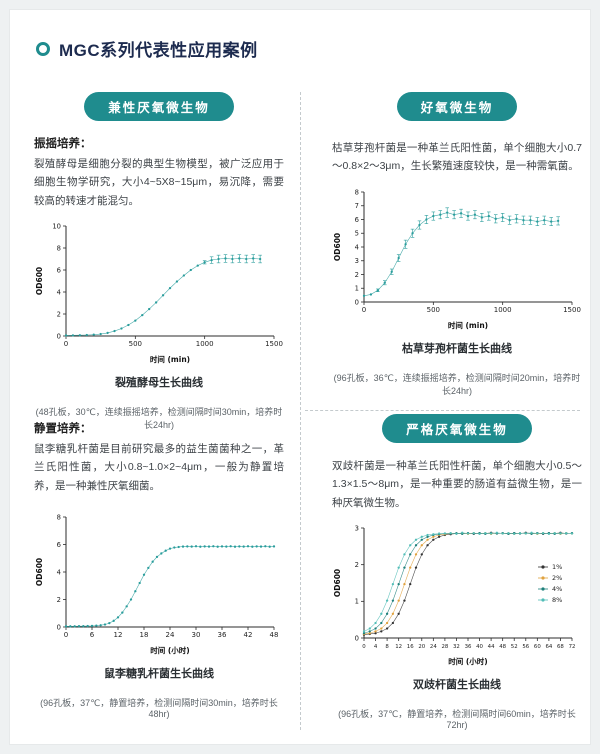 This screenshot has height=754, width=600. I want to click on caption-bacillus-subtilis: 枯草芽孢杆菌生长曲线, so click(457, 348).